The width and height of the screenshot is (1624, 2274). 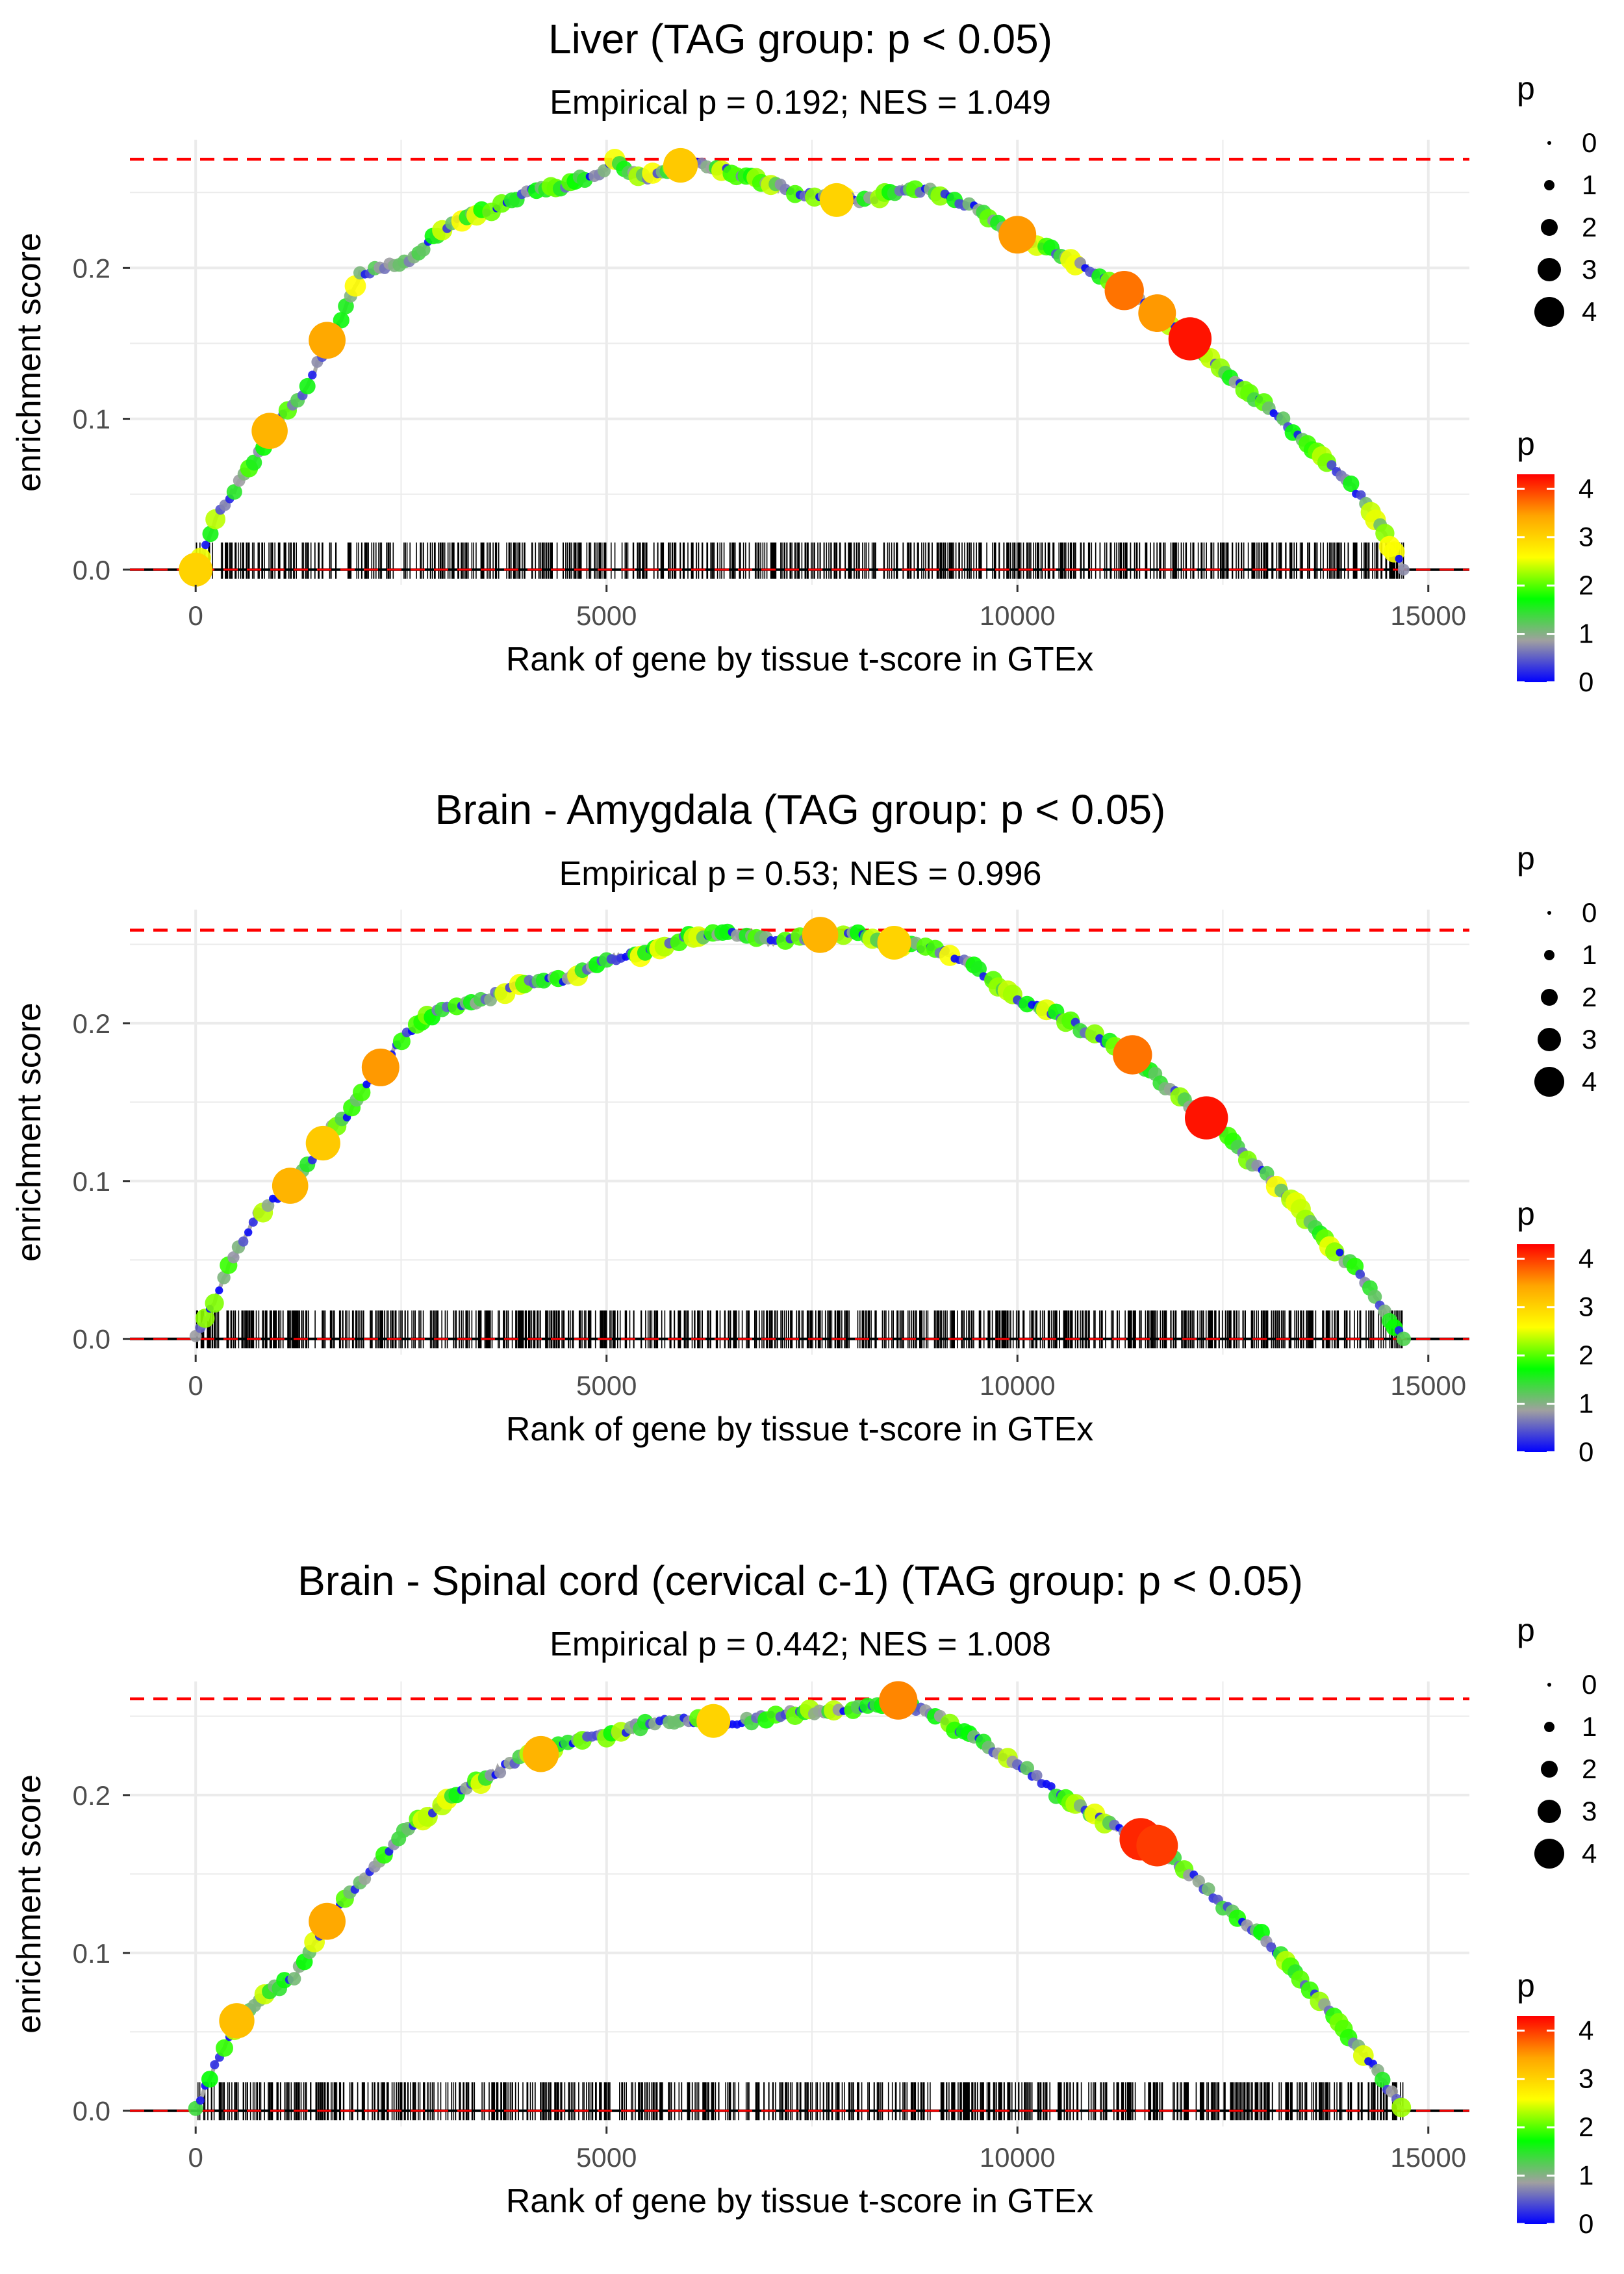 I want to click on gene-points, so click(x=794, y=367).